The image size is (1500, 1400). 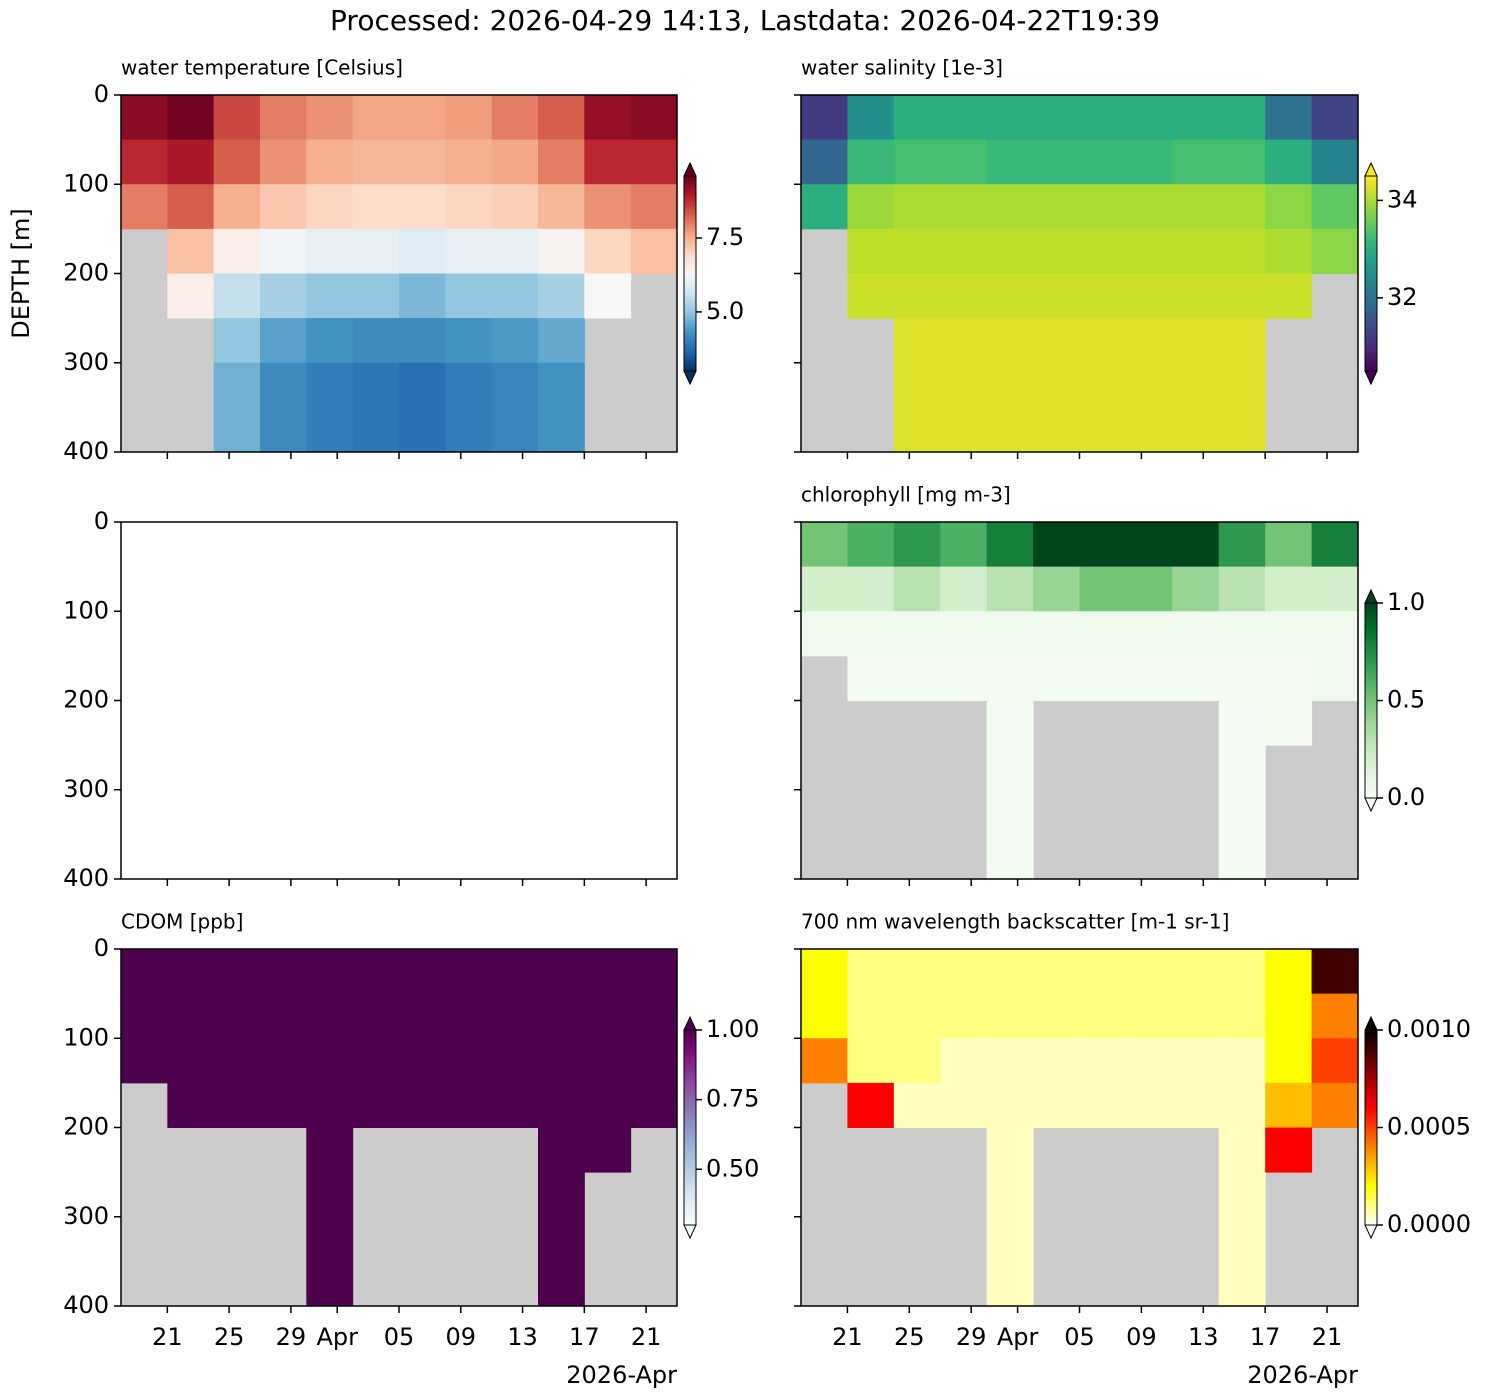 I want to click on colorbar-tick-label: 1.00, so click(x=732, y=1029).